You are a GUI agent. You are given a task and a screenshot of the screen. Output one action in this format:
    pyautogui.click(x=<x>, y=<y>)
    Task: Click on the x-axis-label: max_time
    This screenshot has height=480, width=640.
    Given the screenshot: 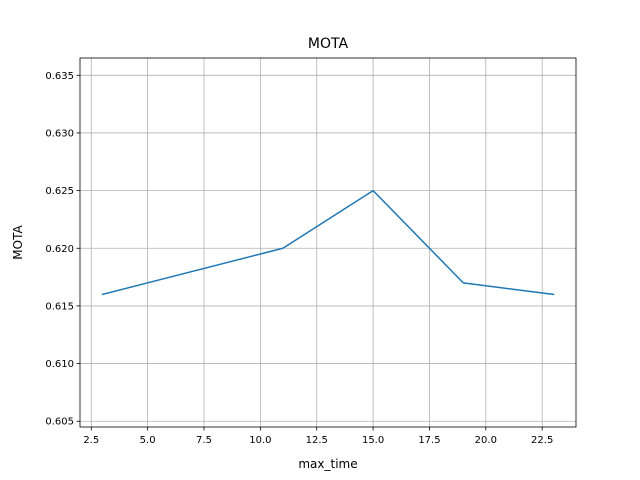 What is the action you would take?
    pyautogui.click(x=327, y=464)
    